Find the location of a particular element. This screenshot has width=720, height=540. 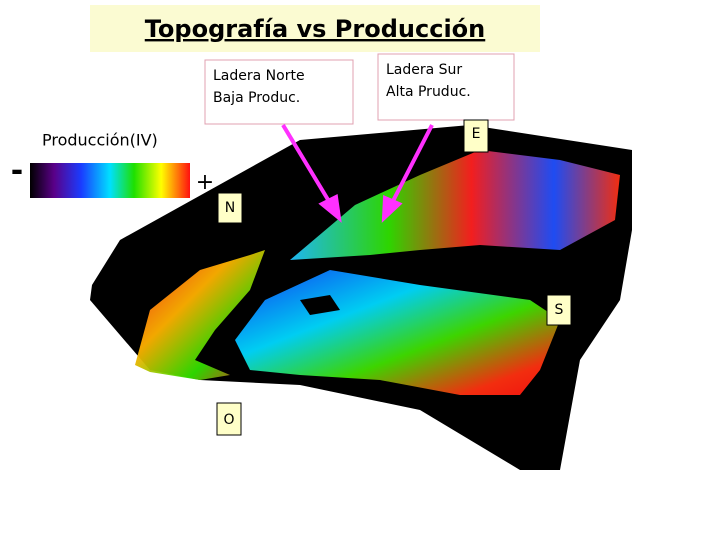

title-box is located at coordinates (315, 28).